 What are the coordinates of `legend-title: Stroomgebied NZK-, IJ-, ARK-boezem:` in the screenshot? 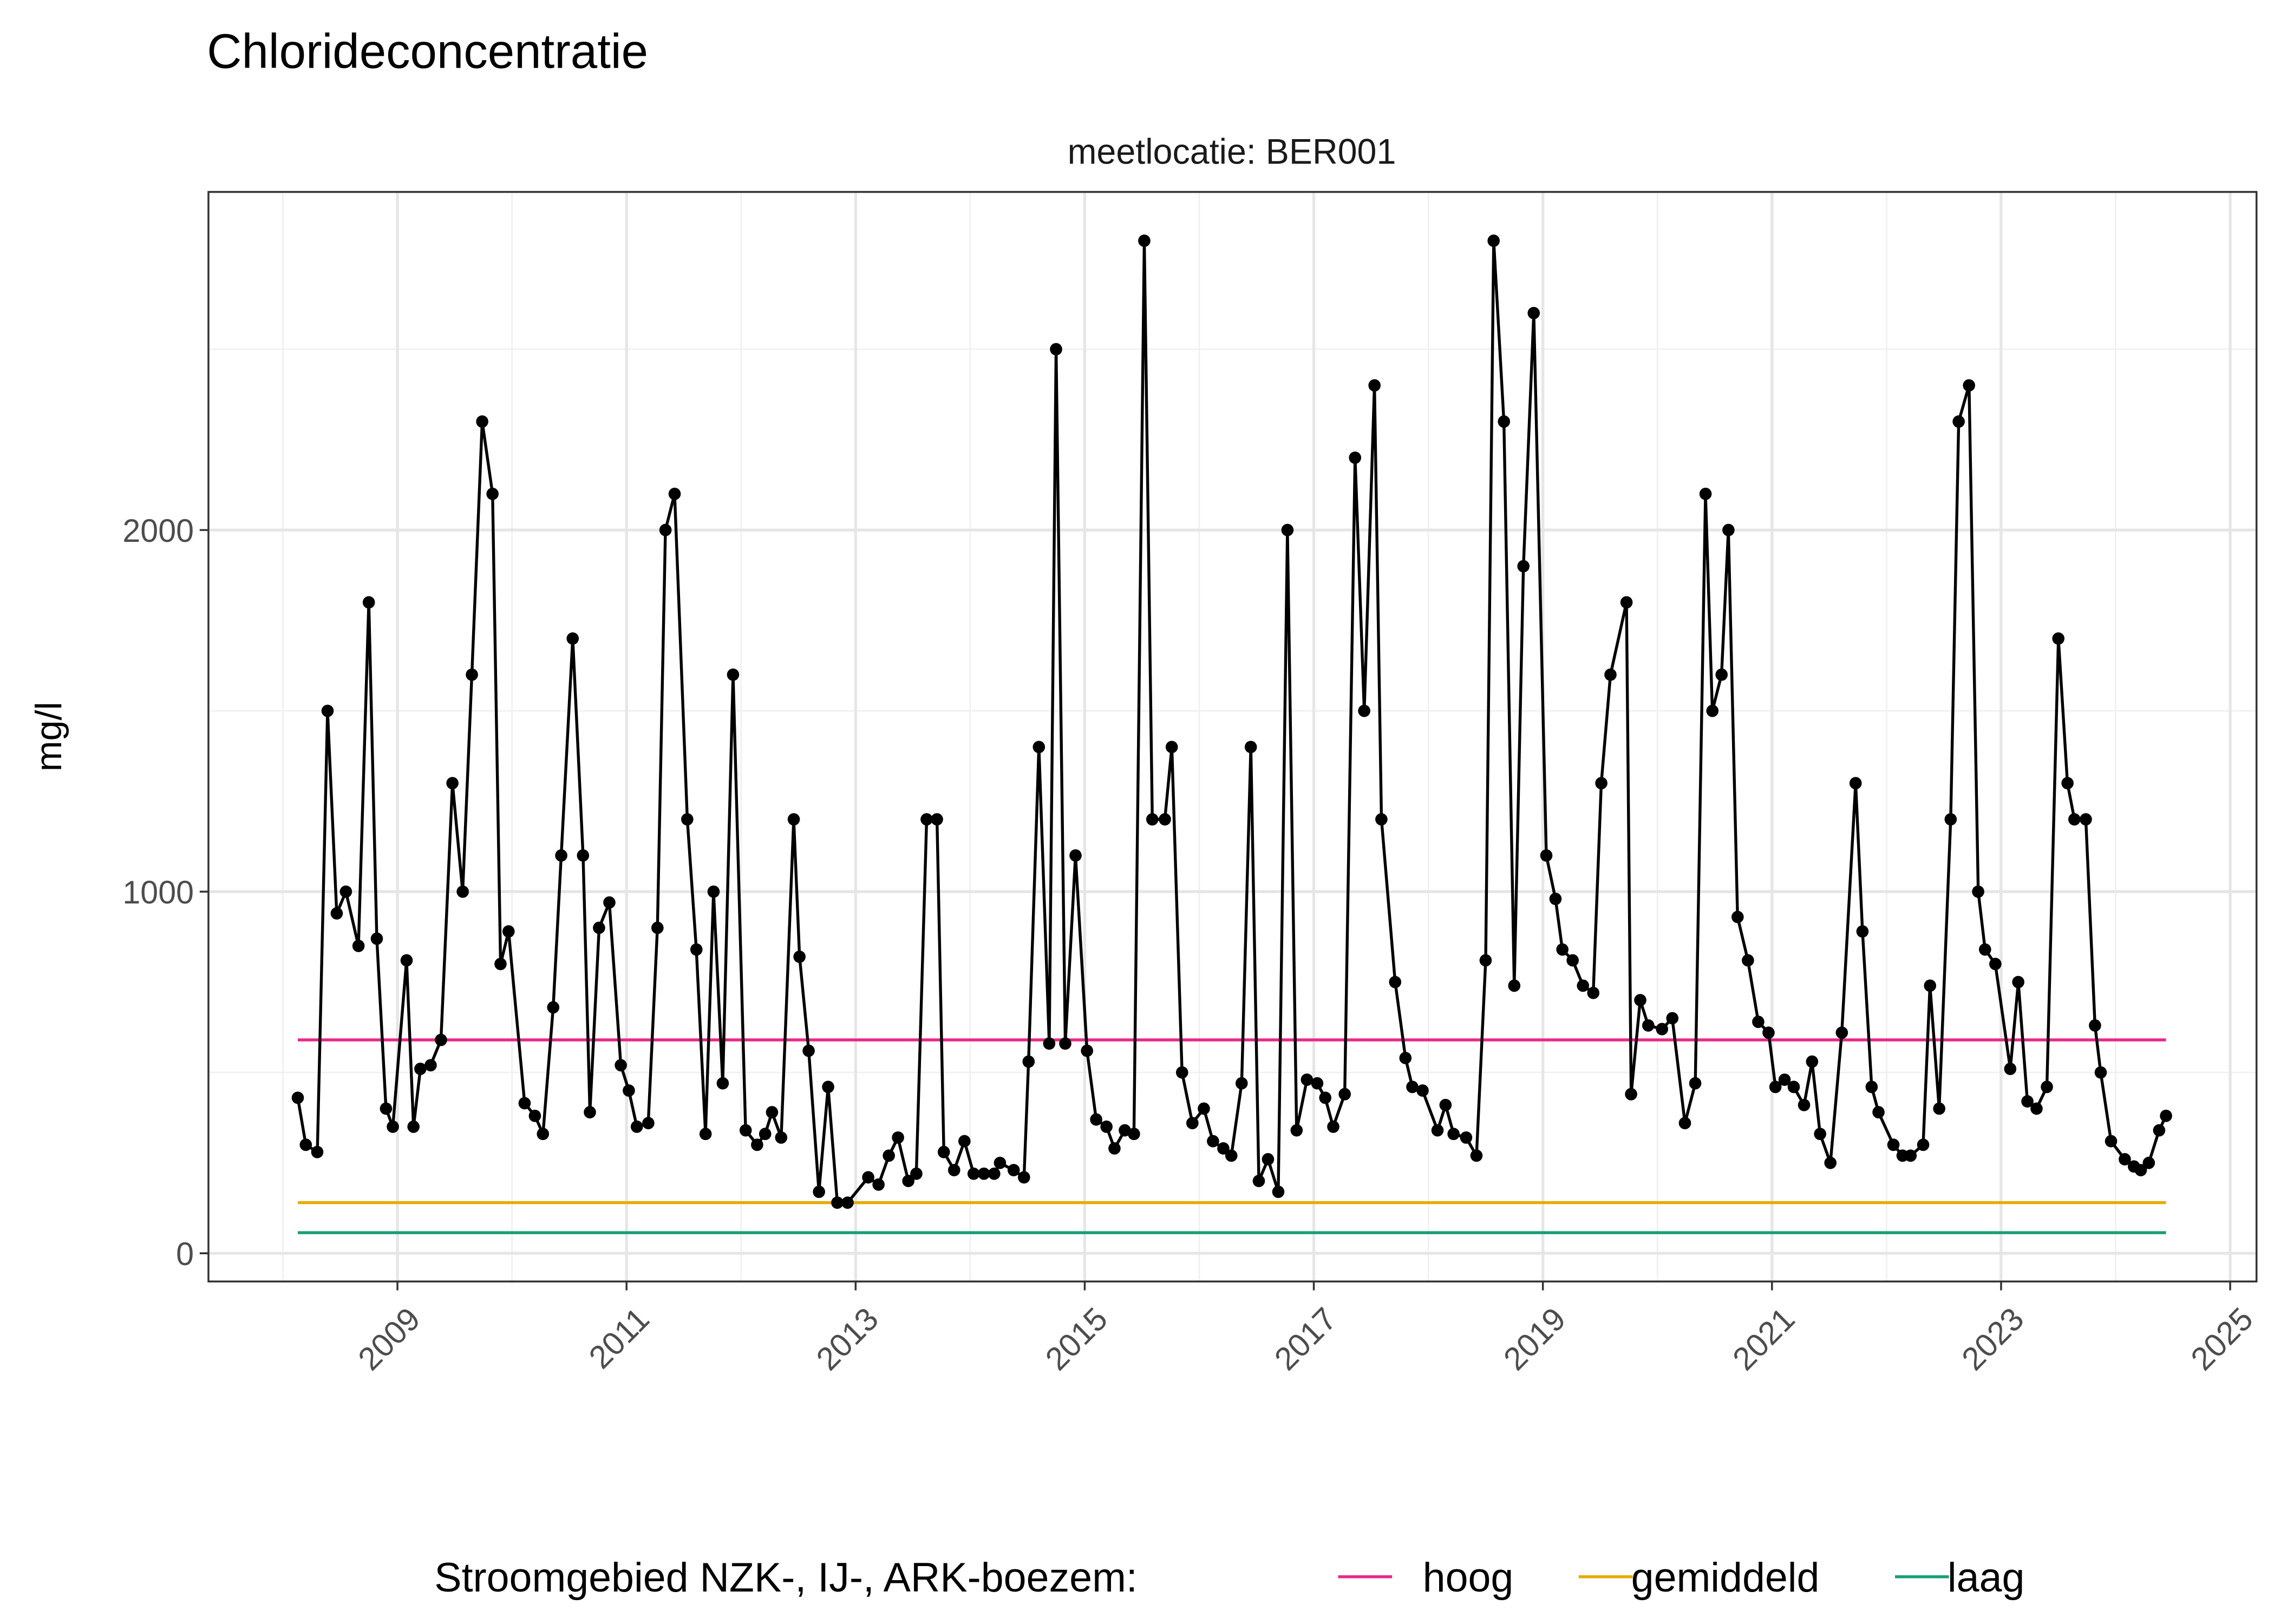 It's located at (786, 1578).